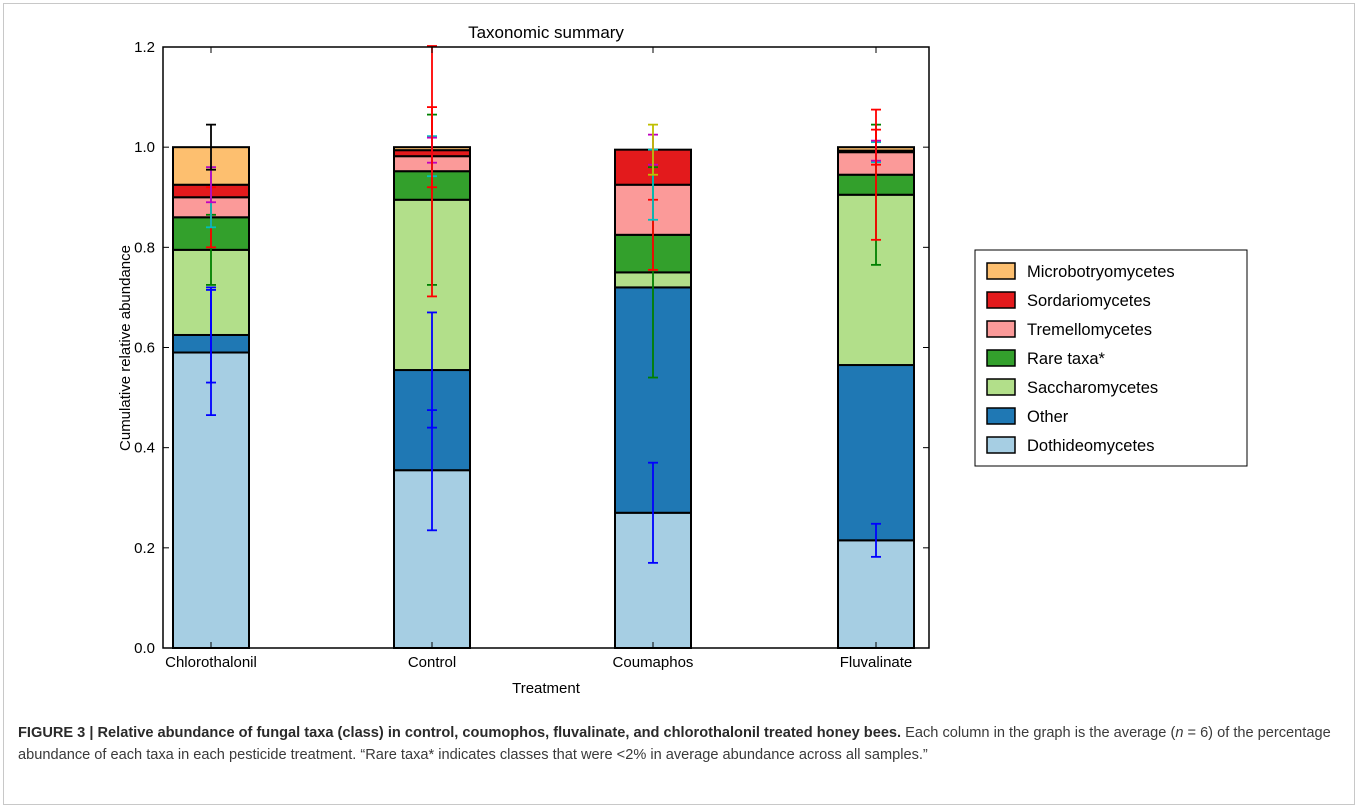  What do you see at coordinates (144, 648) in the screenshot?
I see `y-tick-label: 0.0` at bounding box center [144, 648].